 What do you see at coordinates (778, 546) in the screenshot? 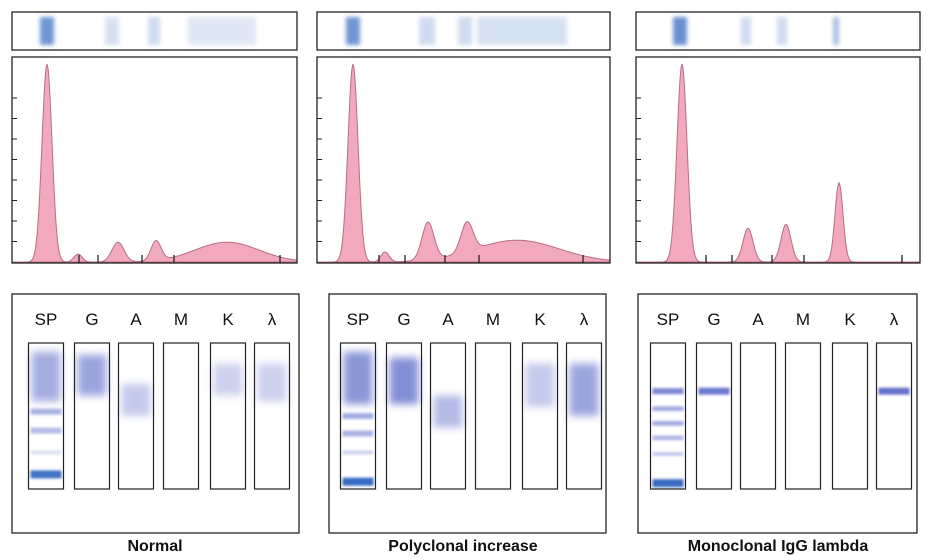
I see `caption-monoclonal: Monoclonal IgG lambda` at bounding box center [778, 546].